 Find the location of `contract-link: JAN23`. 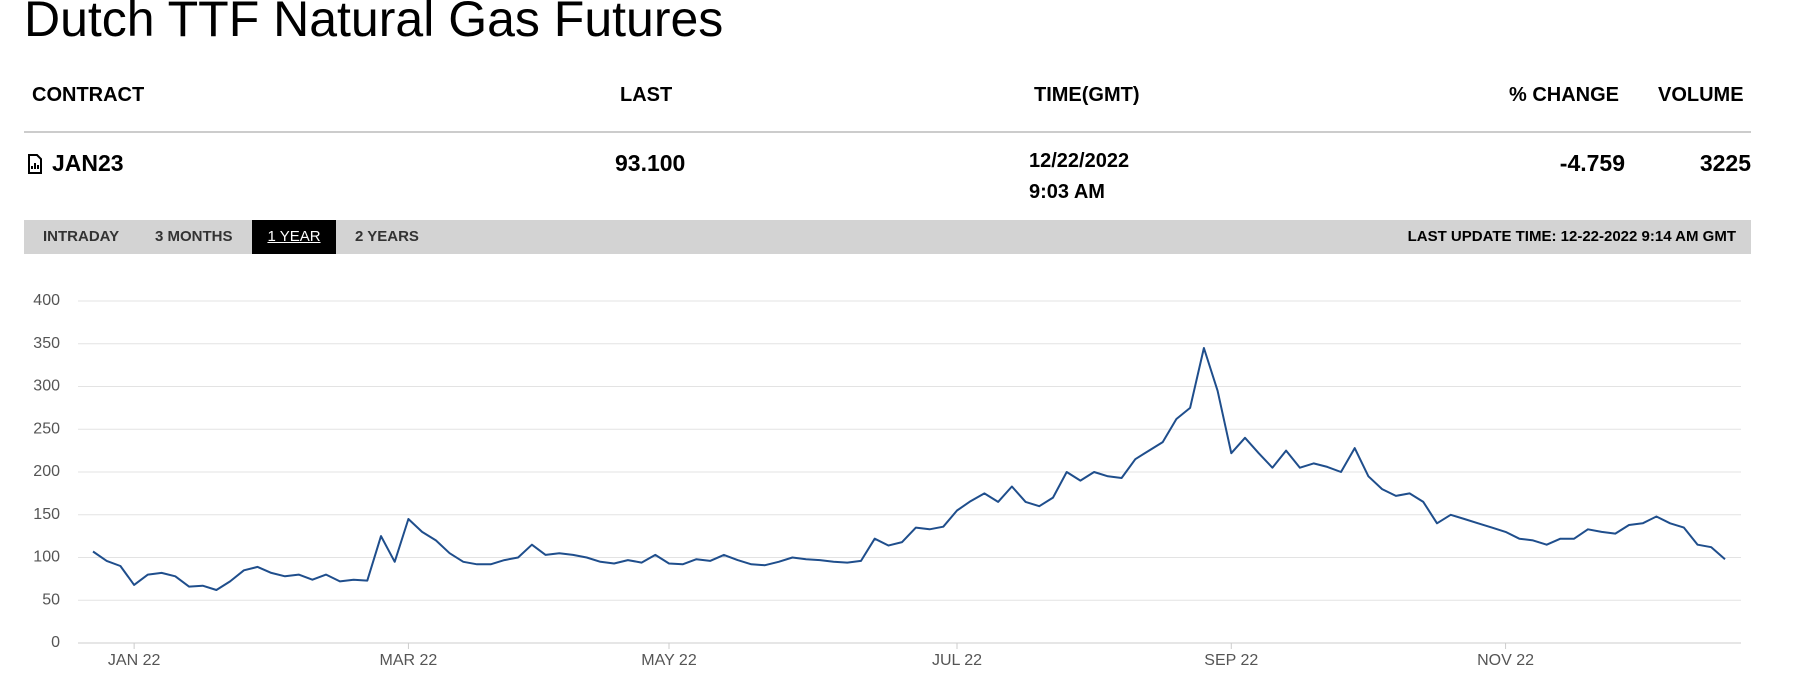

contract-link: JAN23 is located at coordinates (88, 163).